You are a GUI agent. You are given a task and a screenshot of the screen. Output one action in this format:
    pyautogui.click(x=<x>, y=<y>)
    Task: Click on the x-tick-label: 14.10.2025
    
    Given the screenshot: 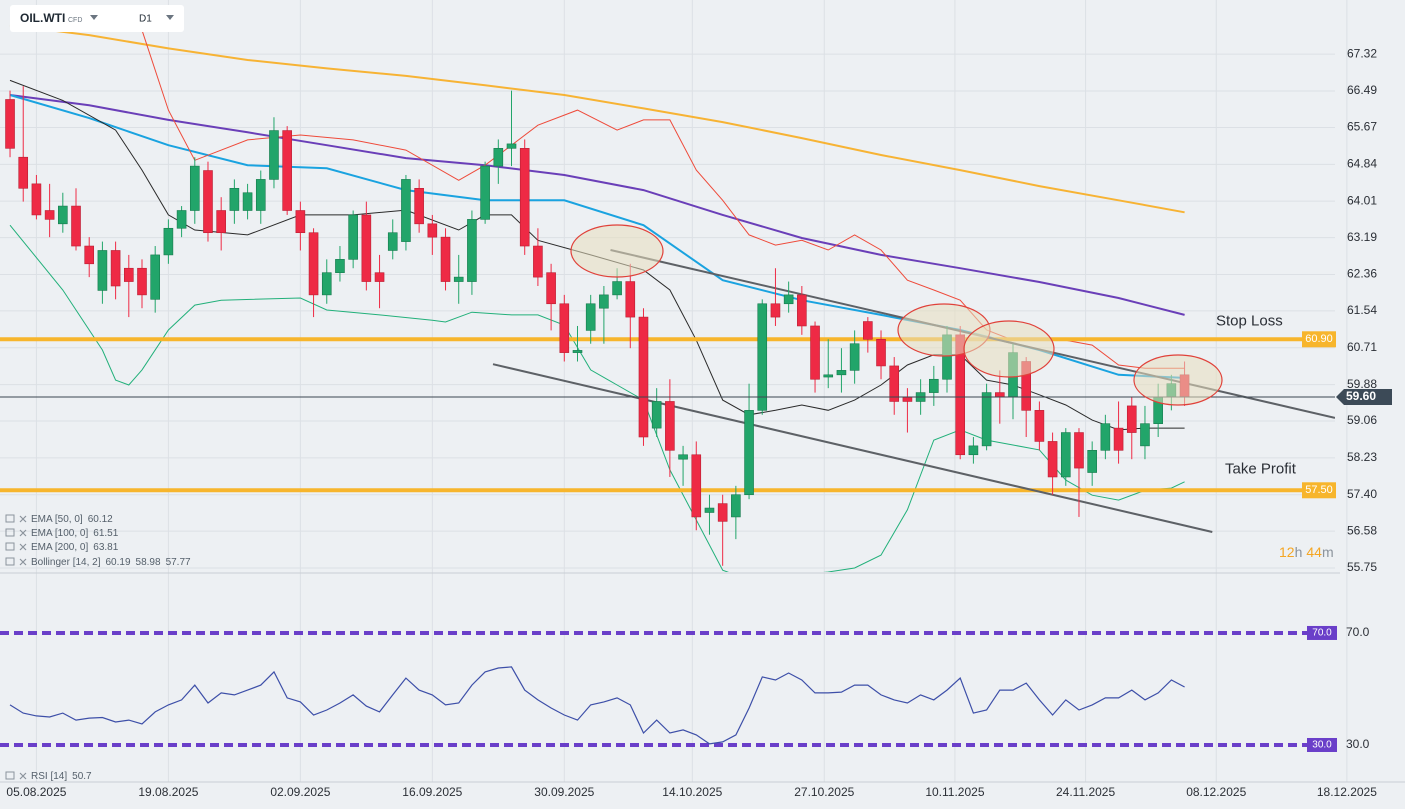 What is the action you would take?
    pyautogui.click(x=692, y=792)
    